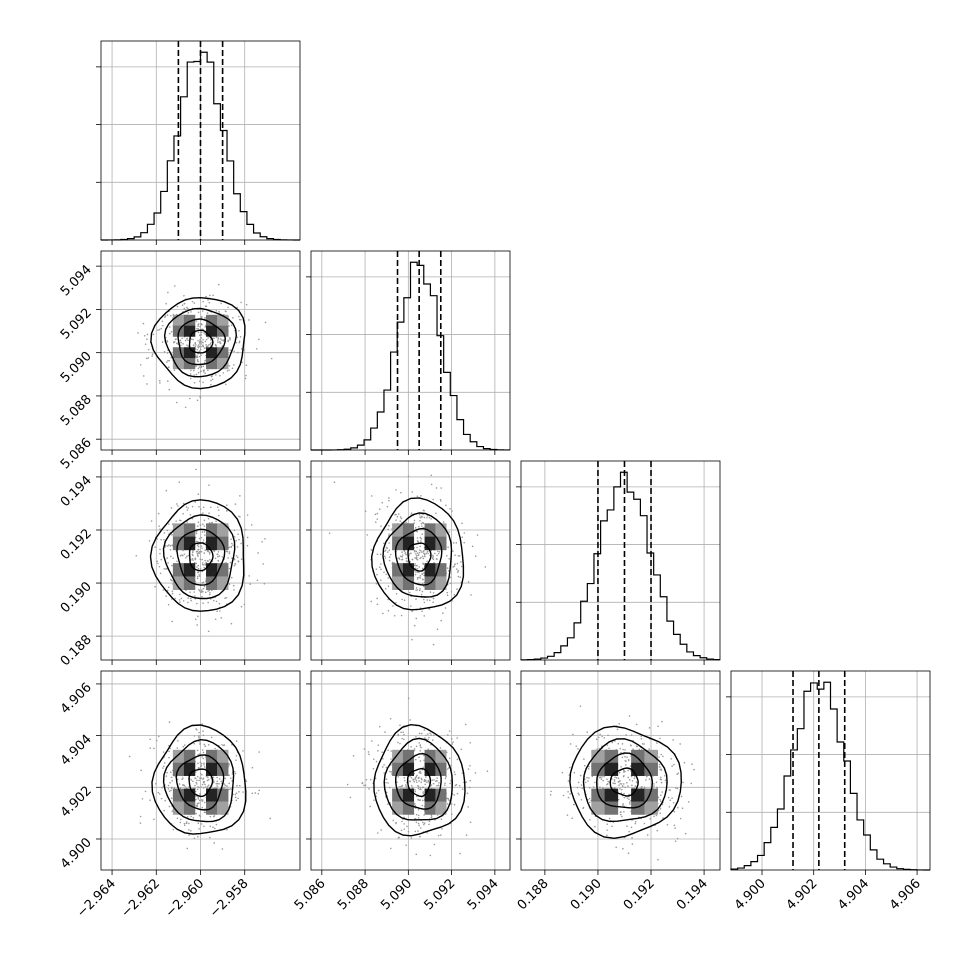 The width and height of the screenshot is (970, 970). Describe the element at coordinates (905, 894) in the screenshot. I see `x-tick-label: 4.906` at that location.